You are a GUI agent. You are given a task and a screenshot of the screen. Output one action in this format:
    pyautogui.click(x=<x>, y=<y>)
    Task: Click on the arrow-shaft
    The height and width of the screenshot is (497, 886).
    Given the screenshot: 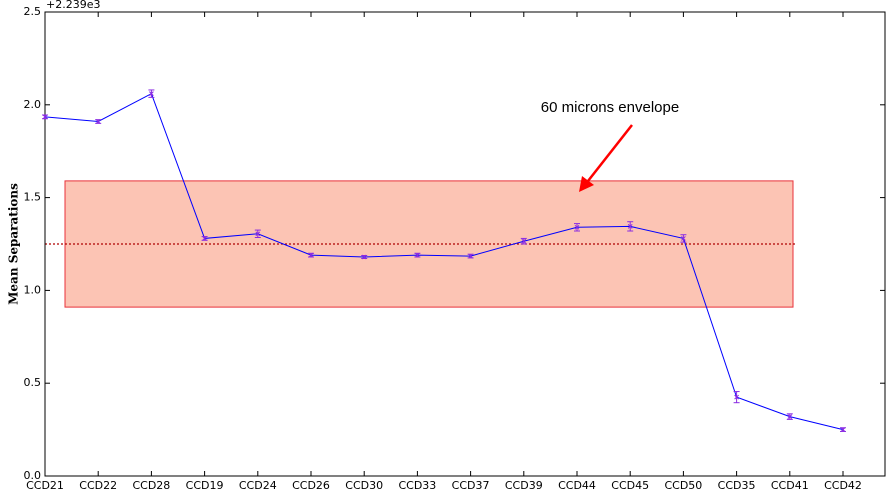 What is the action you would take?
    pyautogui.click(x=610, y=153)
    